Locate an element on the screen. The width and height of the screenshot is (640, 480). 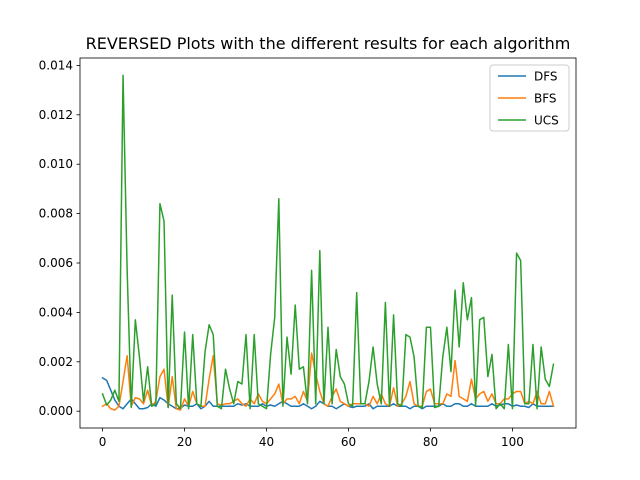
legend-label-ucs: UCS is located at coordinates (546, 121).